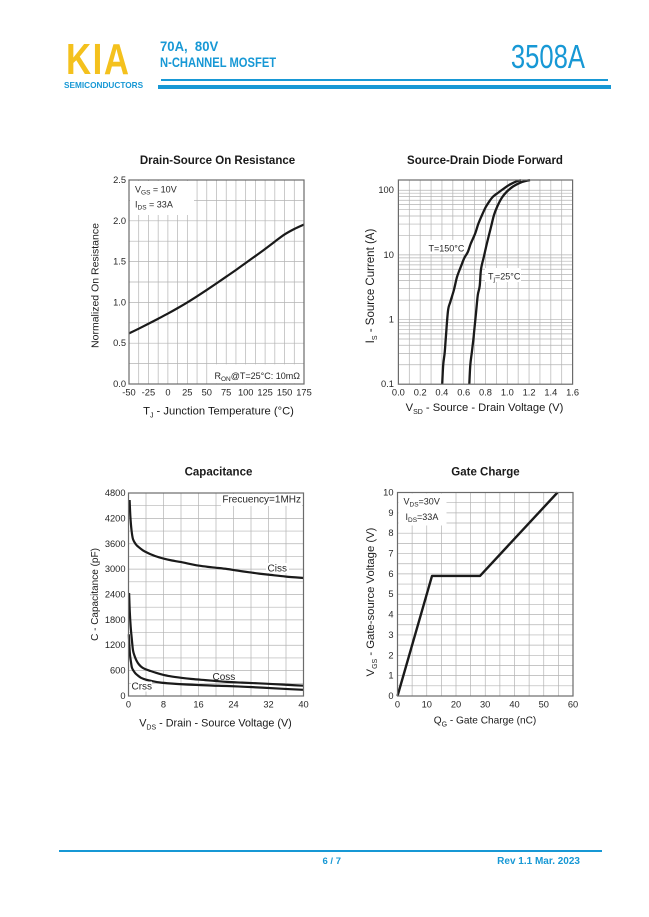 This screenshot has height=917, width=649. What do you see at coordinates (119, 221) in the screenshot?
I see `svg-text: 2.0` at bounding box center [119, 221].